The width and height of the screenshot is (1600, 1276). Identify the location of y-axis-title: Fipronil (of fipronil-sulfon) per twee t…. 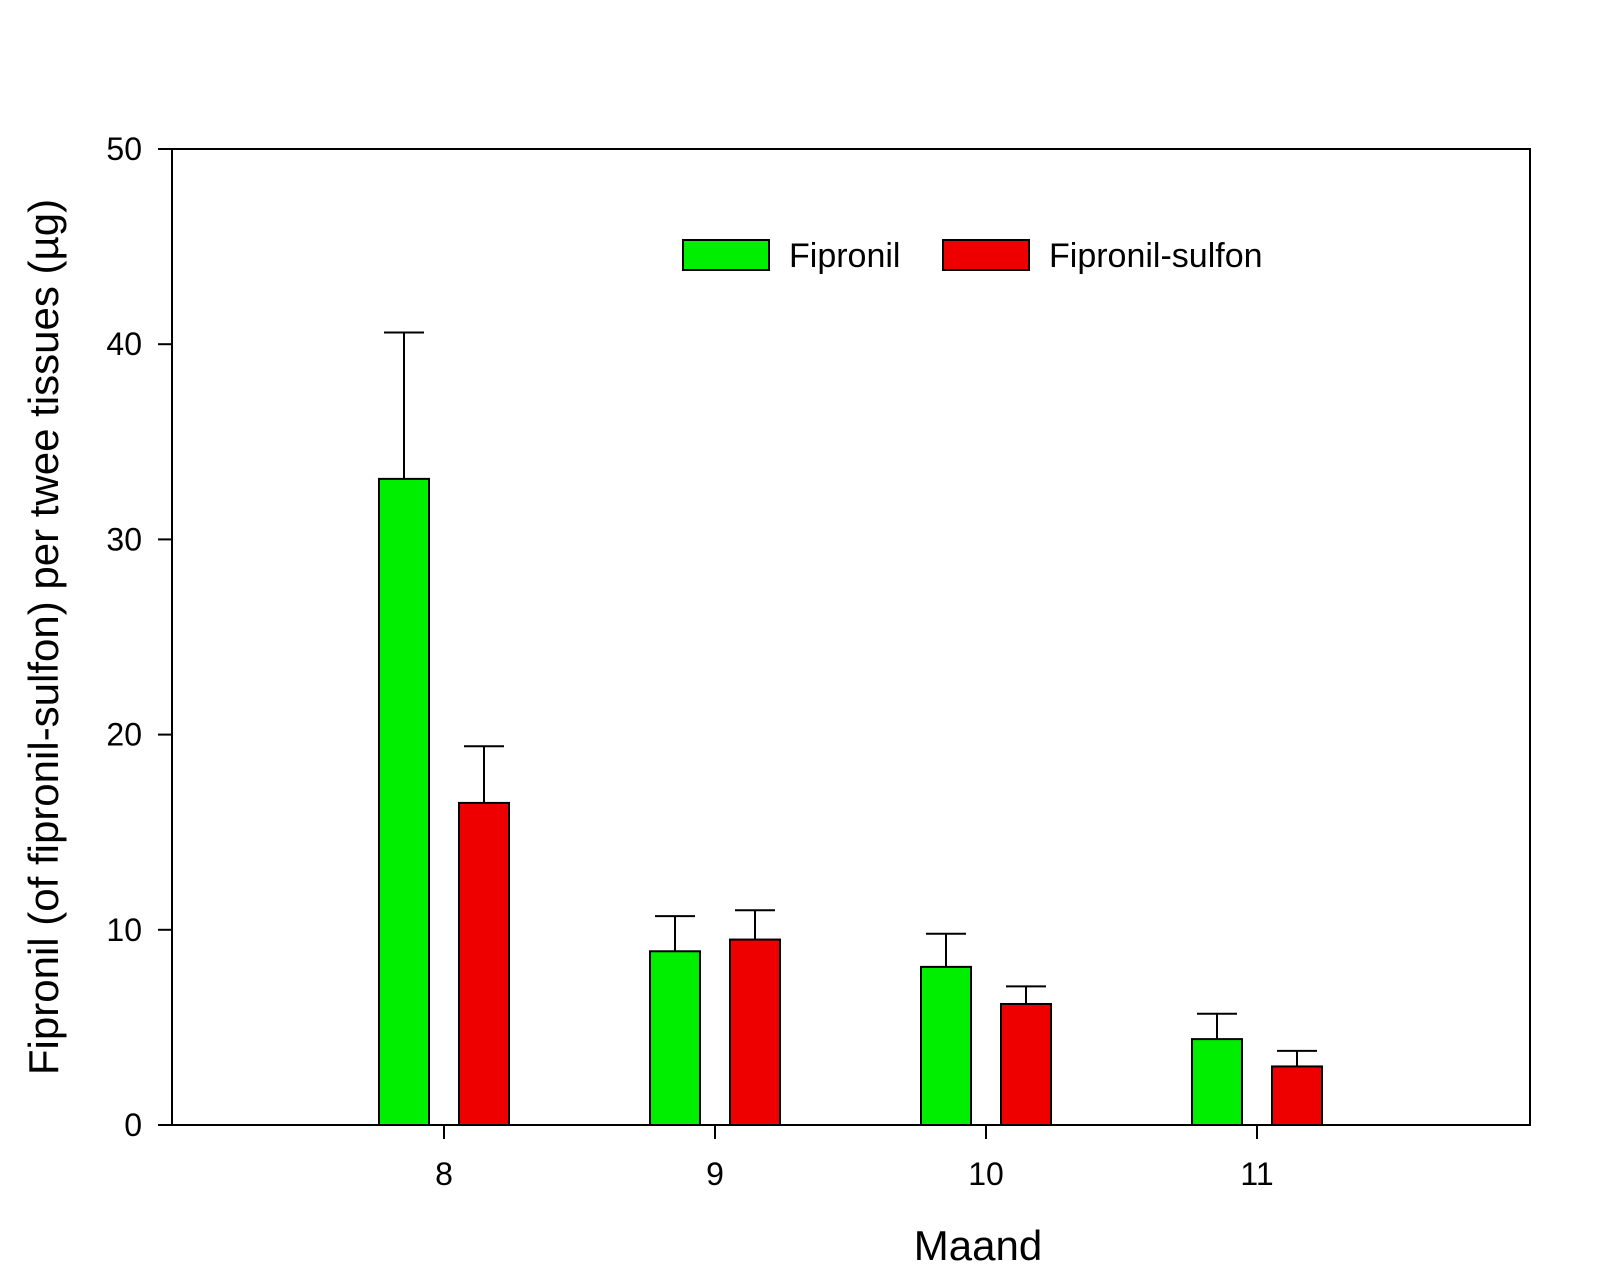
(43, 637).